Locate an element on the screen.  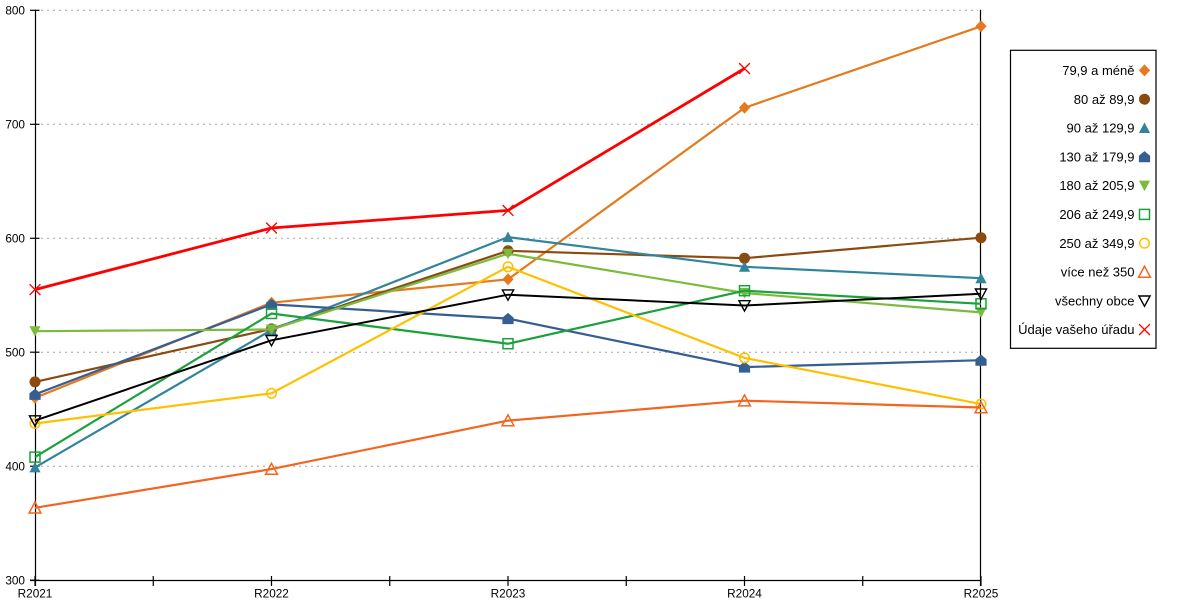
svg-text: 600 is located at coordinates (15, 238).